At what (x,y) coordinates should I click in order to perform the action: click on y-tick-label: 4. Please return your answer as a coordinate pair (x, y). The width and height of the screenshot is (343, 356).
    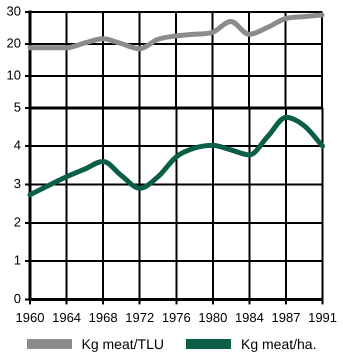
    Looking at the image, I should click on (17, 145).